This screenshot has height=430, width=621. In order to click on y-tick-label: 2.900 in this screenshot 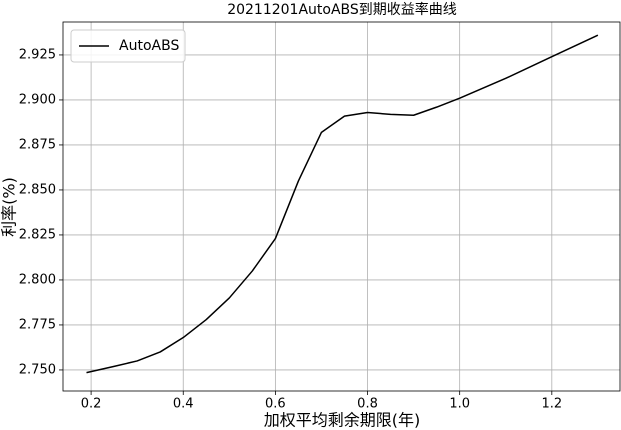, I will do `click(37, 99)`.